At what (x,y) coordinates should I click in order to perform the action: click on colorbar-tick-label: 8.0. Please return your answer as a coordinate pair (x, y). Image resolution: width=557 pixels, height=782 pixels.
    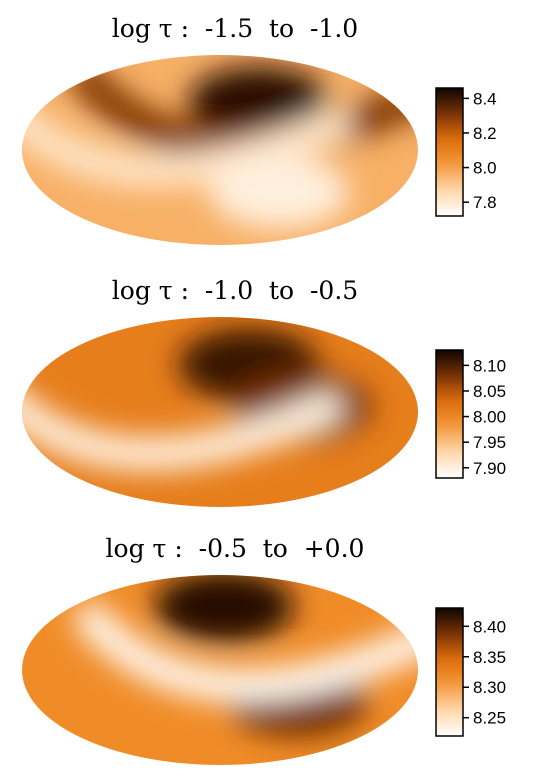
    Looking at the image, I should click on (485, 168).